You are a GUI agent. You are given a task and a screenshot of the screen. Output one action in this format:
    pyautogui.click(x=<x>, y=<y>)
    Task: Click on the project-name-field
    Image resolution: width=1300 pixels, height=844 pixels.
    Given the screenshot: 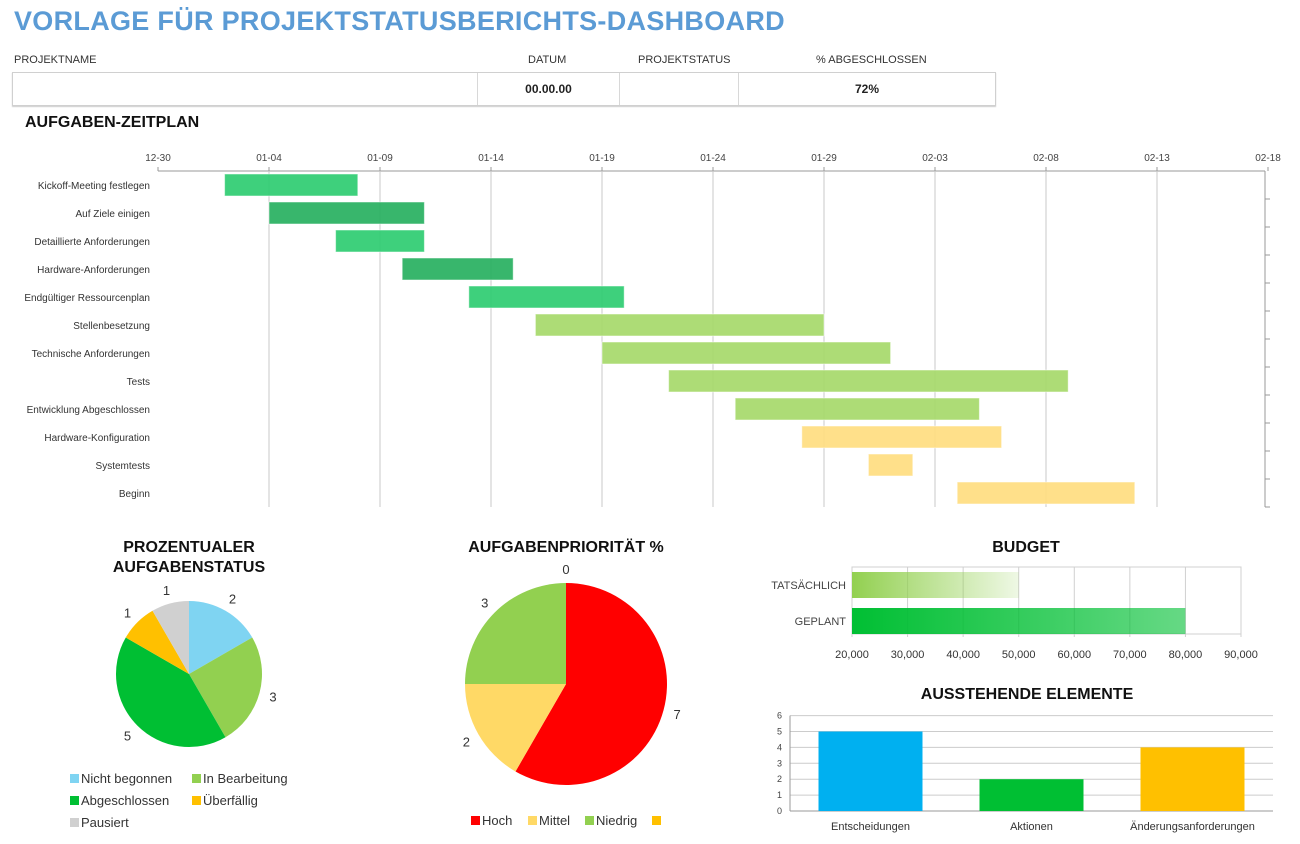 What is the action you would take?
    pyautogui.click(x=245, y=89)
    